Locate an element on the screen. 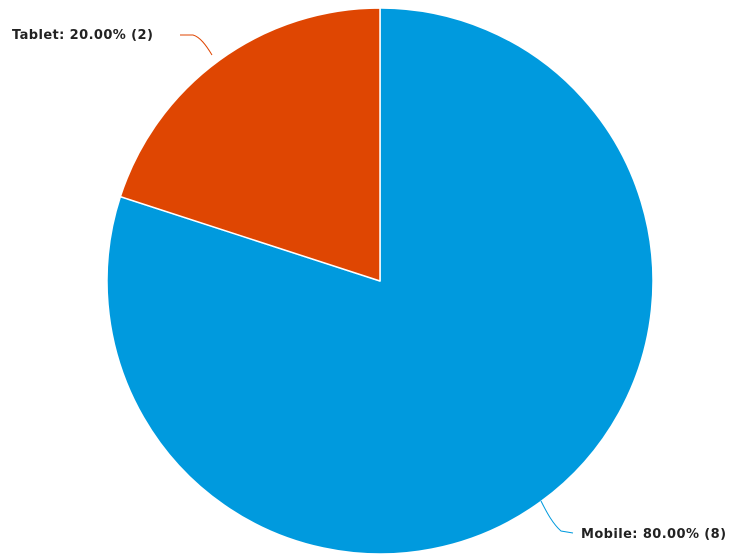  connector-tablet is located at coordinates (196, 45).